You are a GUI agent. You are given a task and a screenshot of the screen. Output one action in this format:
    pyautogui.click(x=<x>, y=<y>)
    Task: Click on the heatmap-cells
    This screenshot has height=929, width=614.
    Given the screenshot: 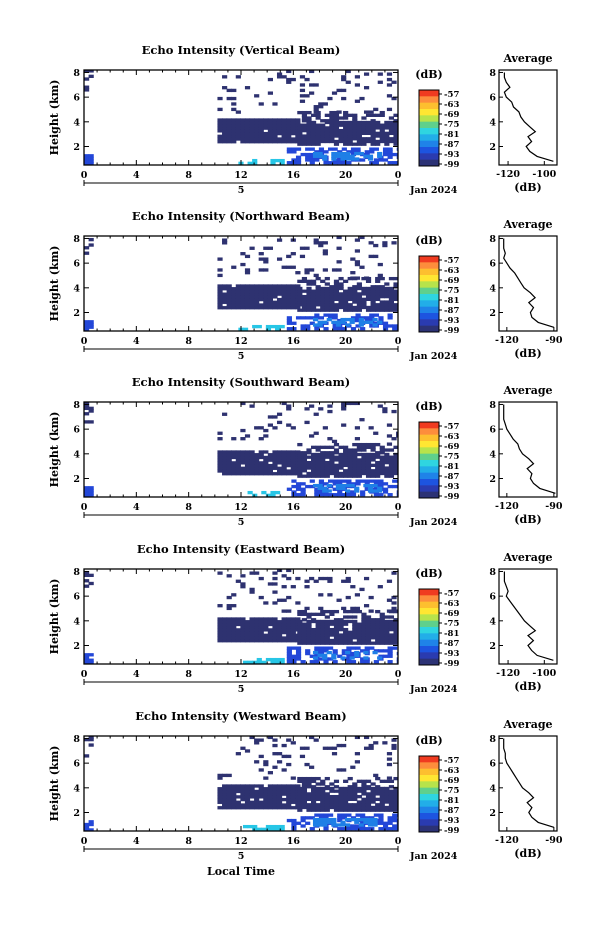 What is the action you would take?
    pyautogui.click(x=241, y=616)
    